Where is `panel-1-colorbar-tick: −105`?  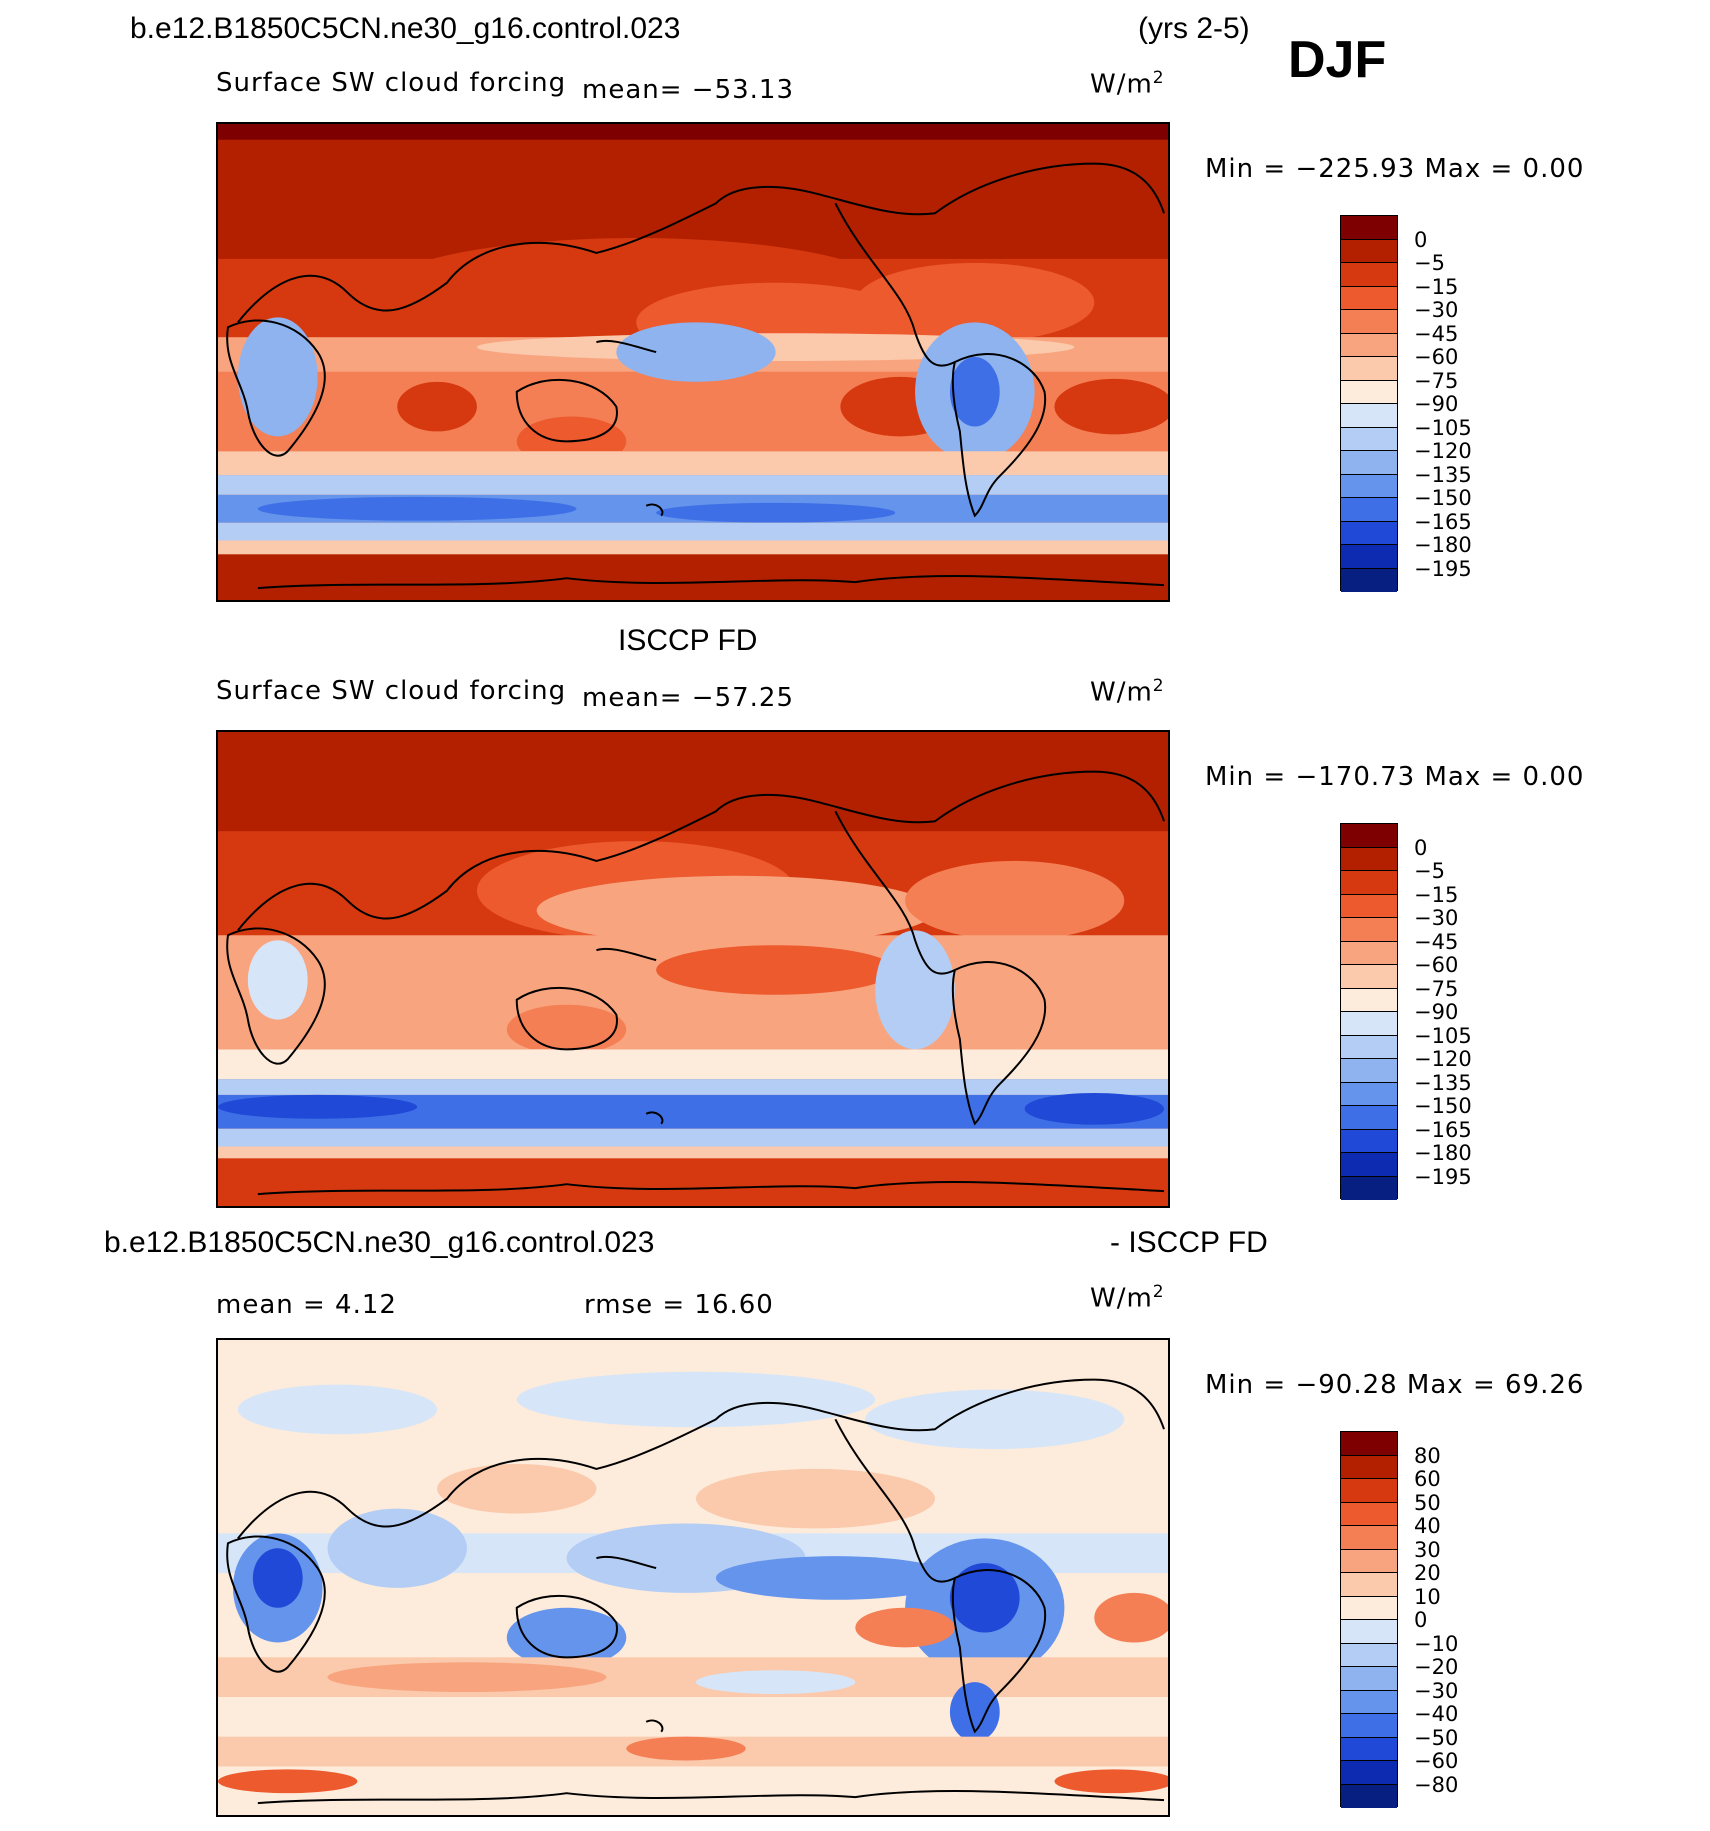 panel-1-colorbar-tick: −105 is located at coordinates (1443, 428).